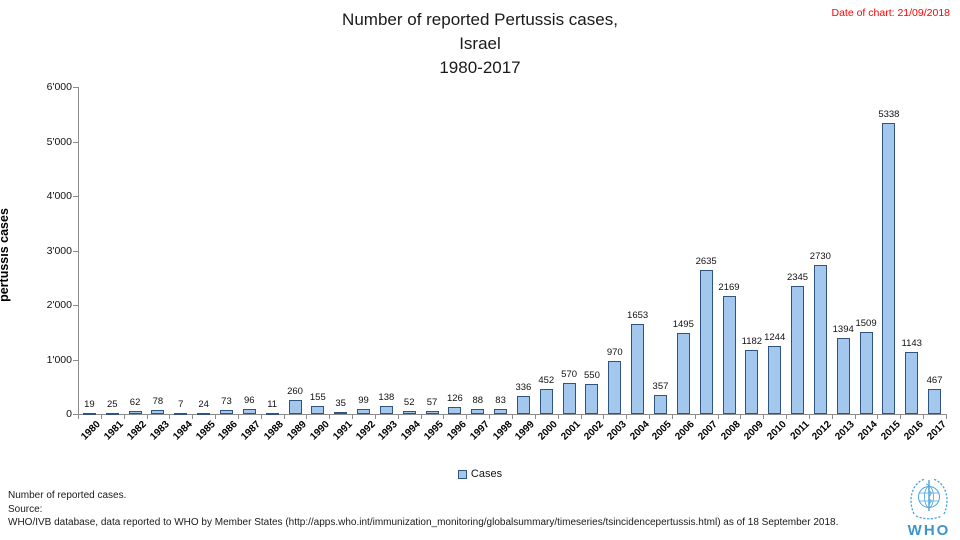 The width and height of the screenshot is (960, 540). I want to click on bar-2003, so click(615, 387).